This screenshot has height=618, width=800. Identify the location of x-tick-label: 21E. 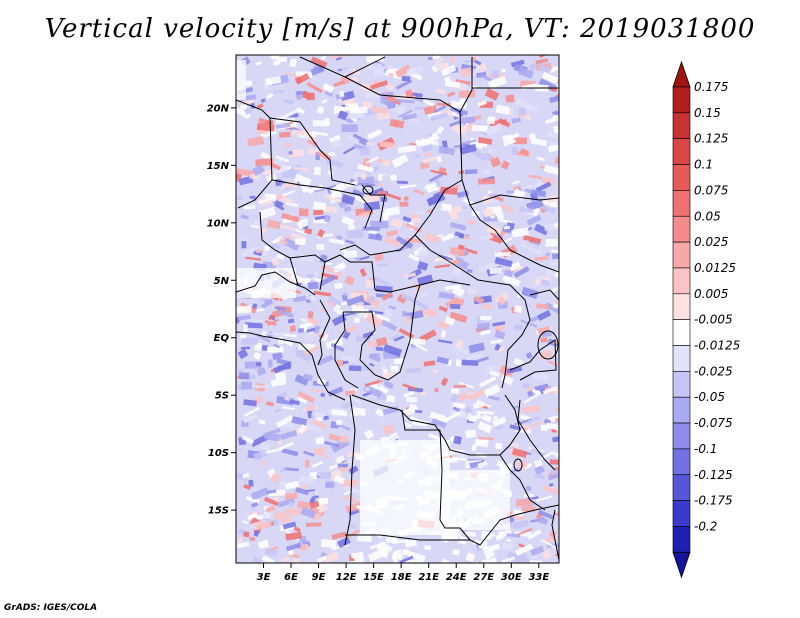
(428, 577).